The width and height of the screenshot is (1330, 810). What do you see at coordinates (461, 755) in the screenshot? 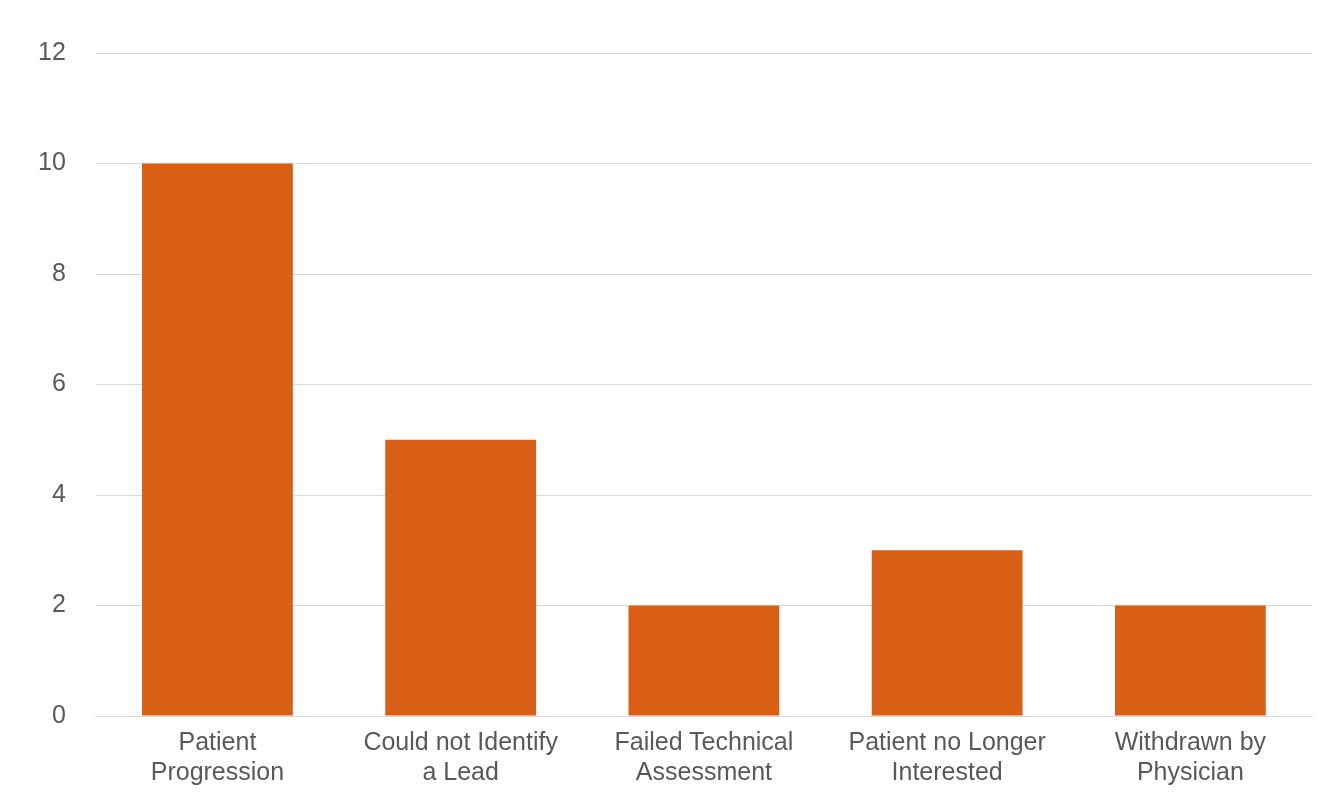
I see `x-tick-label: Could not Identify a Lead` at bounding box center [461, 755].